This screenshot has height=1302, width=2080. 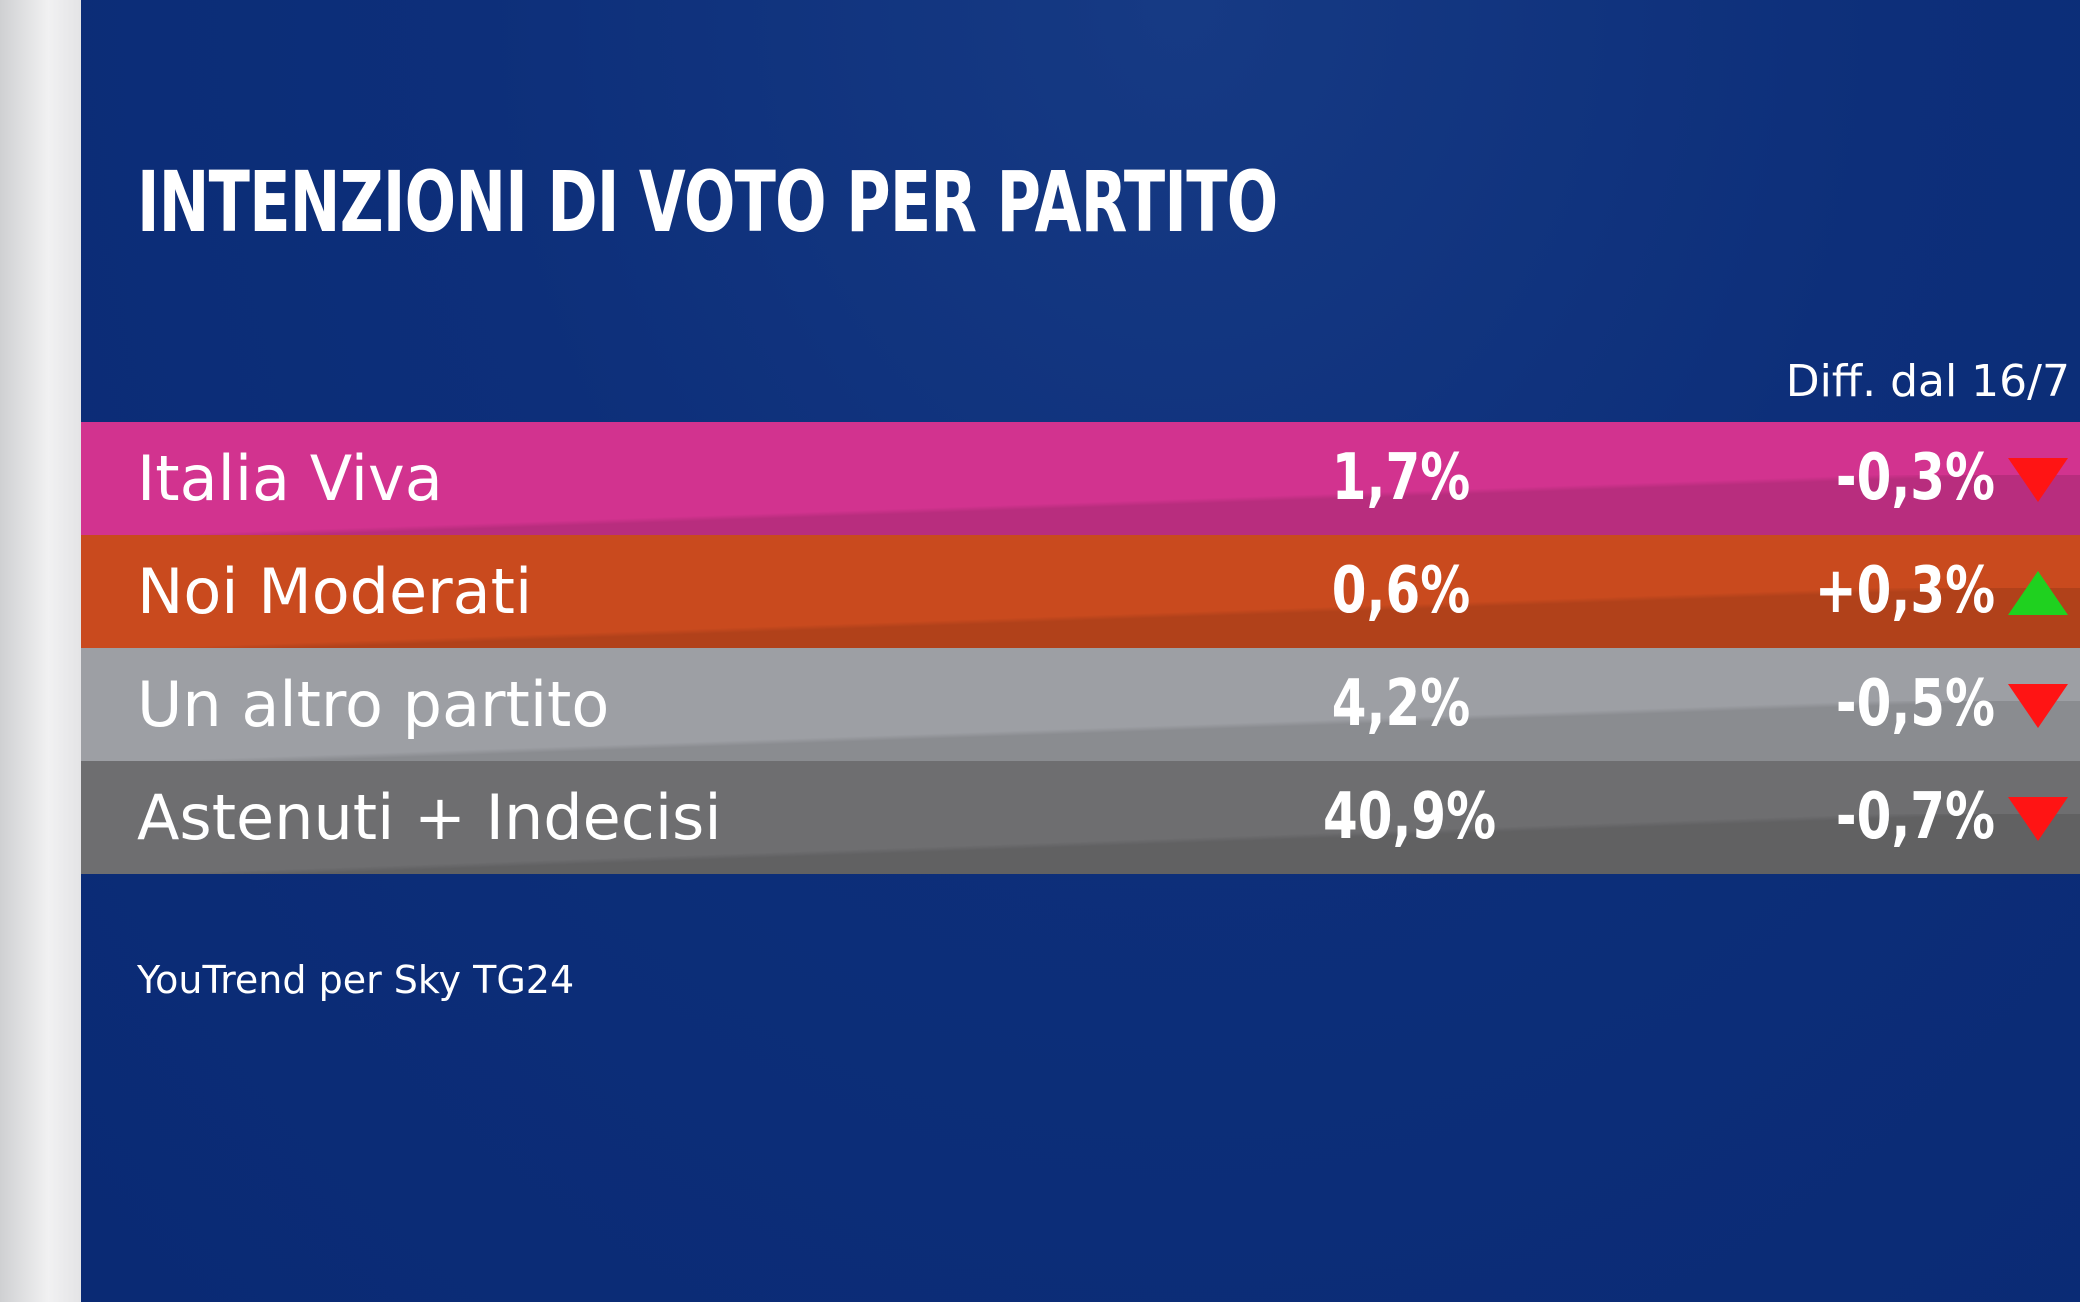 I want to click on party-value: 1,7%, so click(x=1401, y=478).